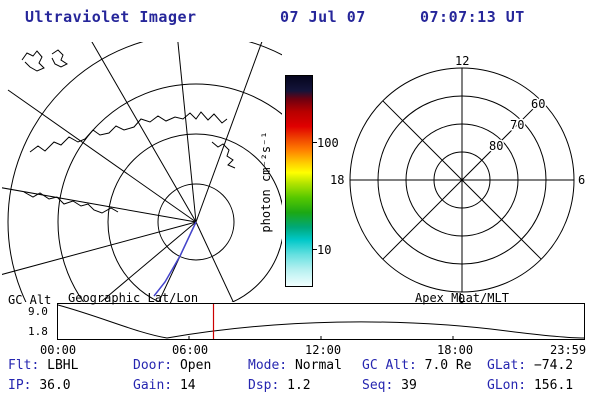 The width and height of the screenshot is (600, 400). What do you see at coordinates (153, 385) in the screenshot?
I see `status-gain-label: Gain:` at bounding box center [153, 385].